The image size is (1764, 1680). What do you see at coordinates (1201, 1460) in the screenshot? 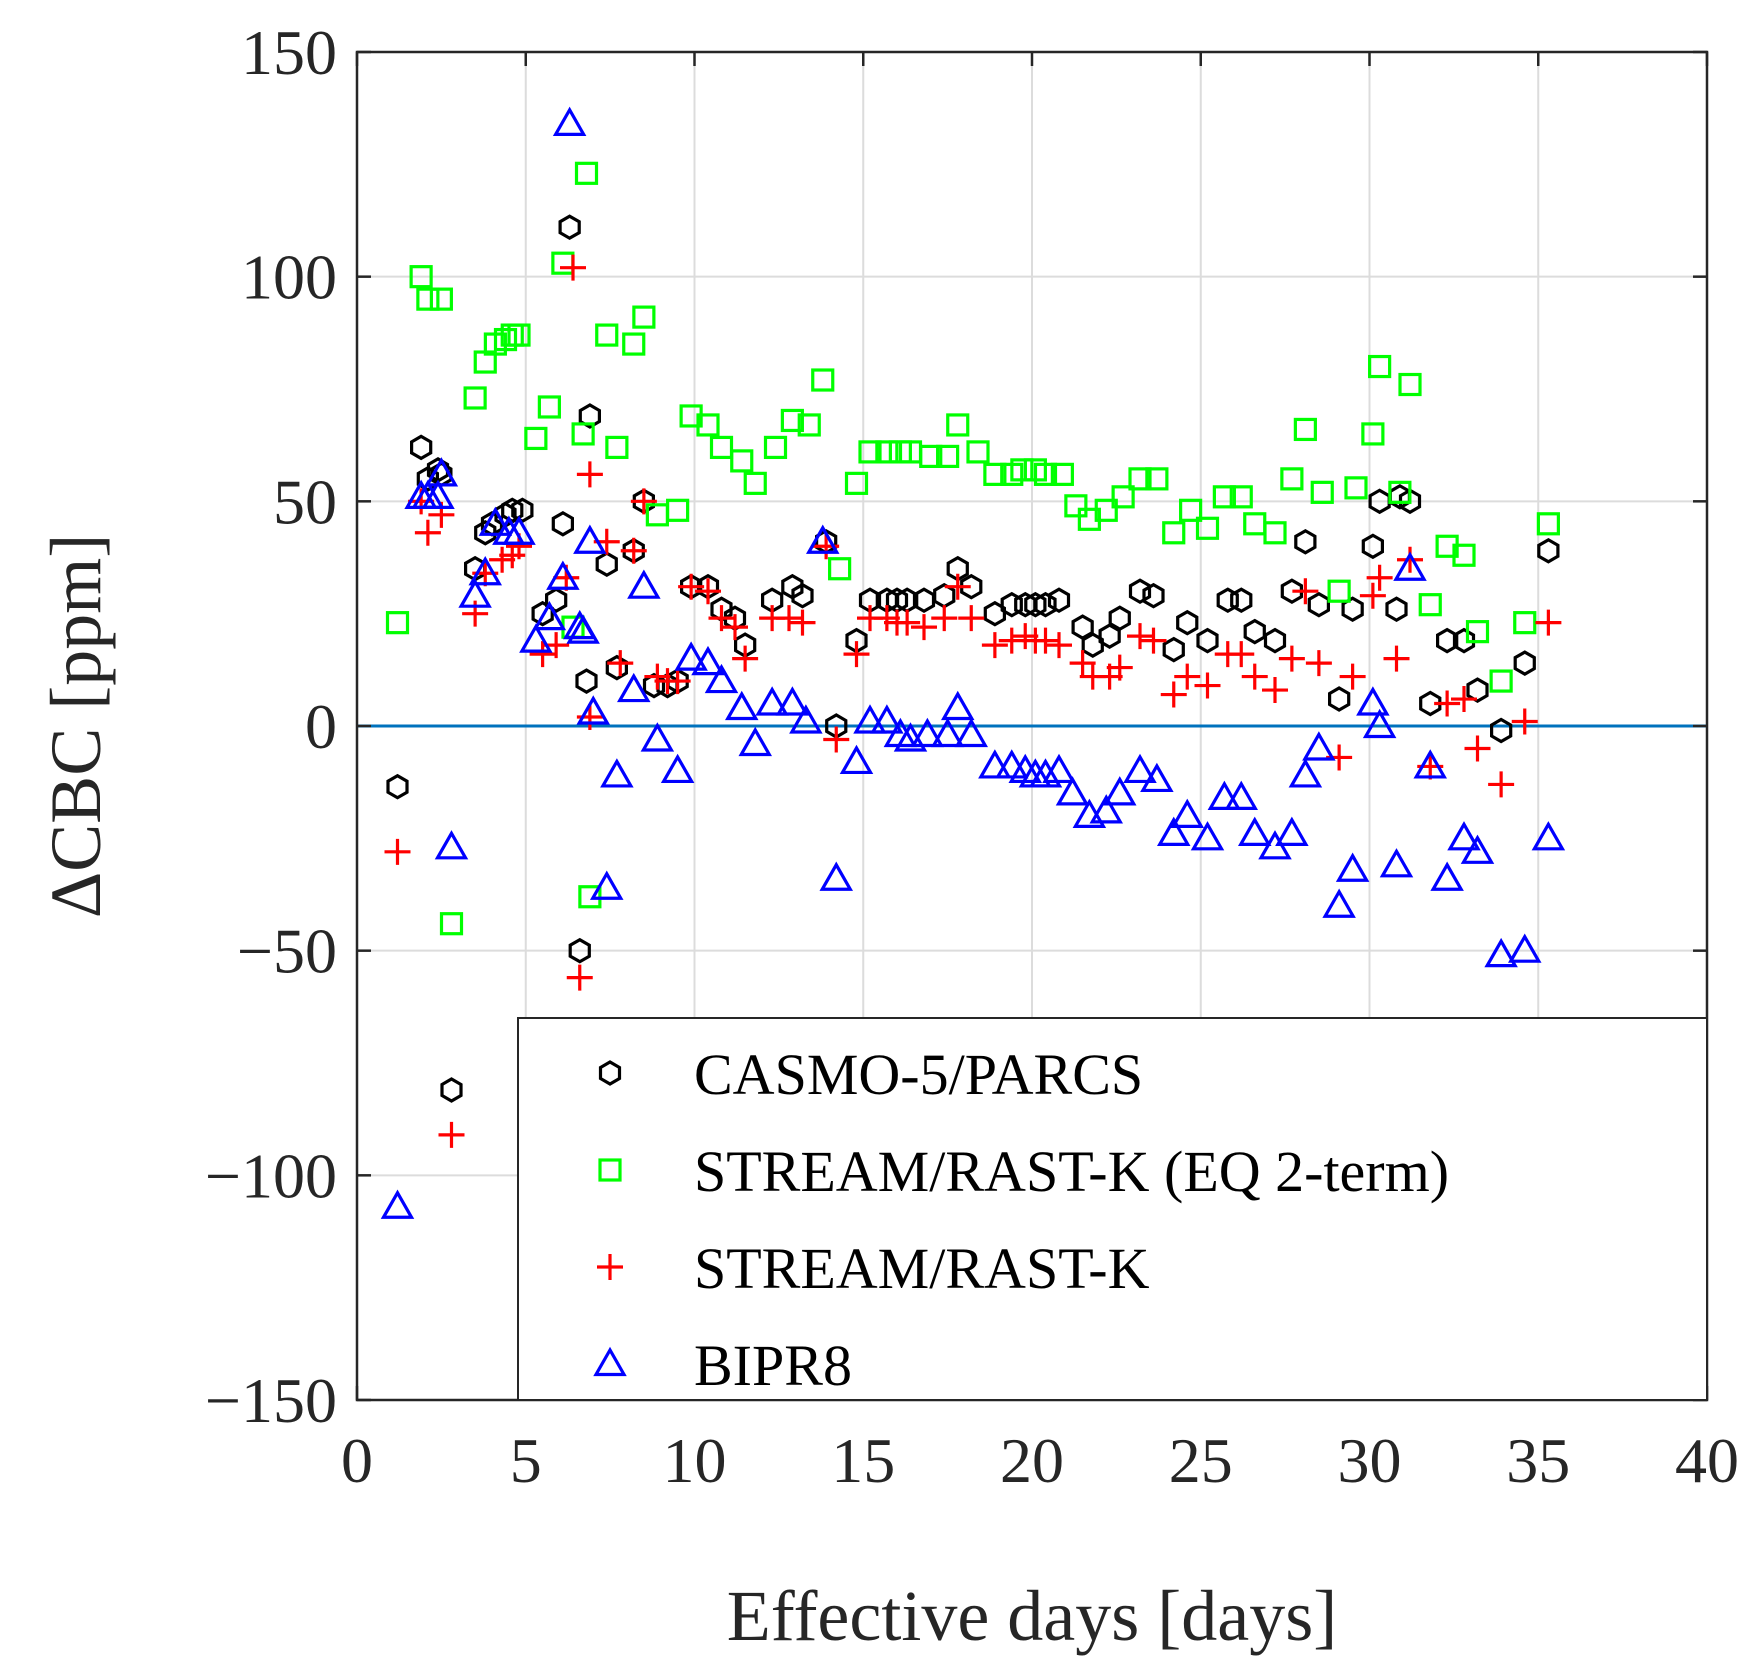
I see `x-tick-label: 25` at bounding box center [1201, 1460].